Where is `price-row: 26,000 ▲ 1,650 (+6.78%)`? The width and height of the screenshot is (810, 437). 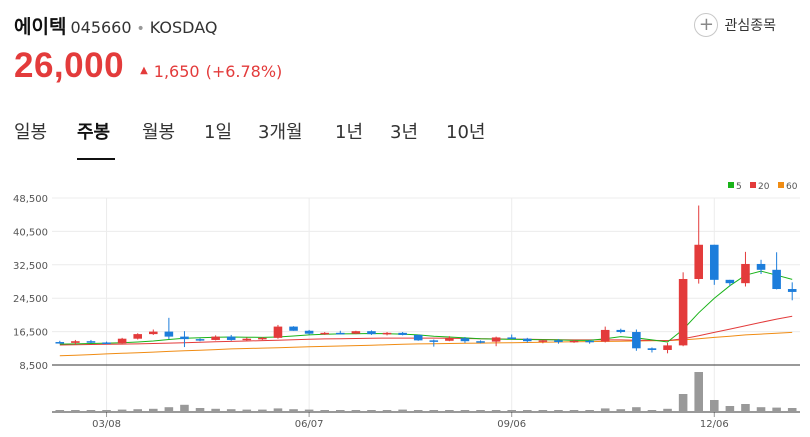 price-row: 26,000 ▲ 1,650 (+6.78%) is located at coordinates (148, 66).